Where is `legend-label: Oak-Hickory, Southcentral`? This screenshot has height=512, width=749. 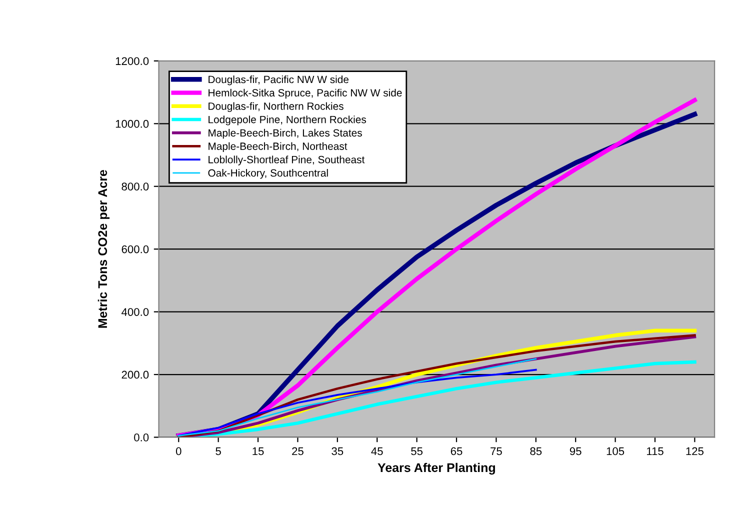 legend-label: Oak-Hickory, Southcentral is located at coordinates (268, 174).